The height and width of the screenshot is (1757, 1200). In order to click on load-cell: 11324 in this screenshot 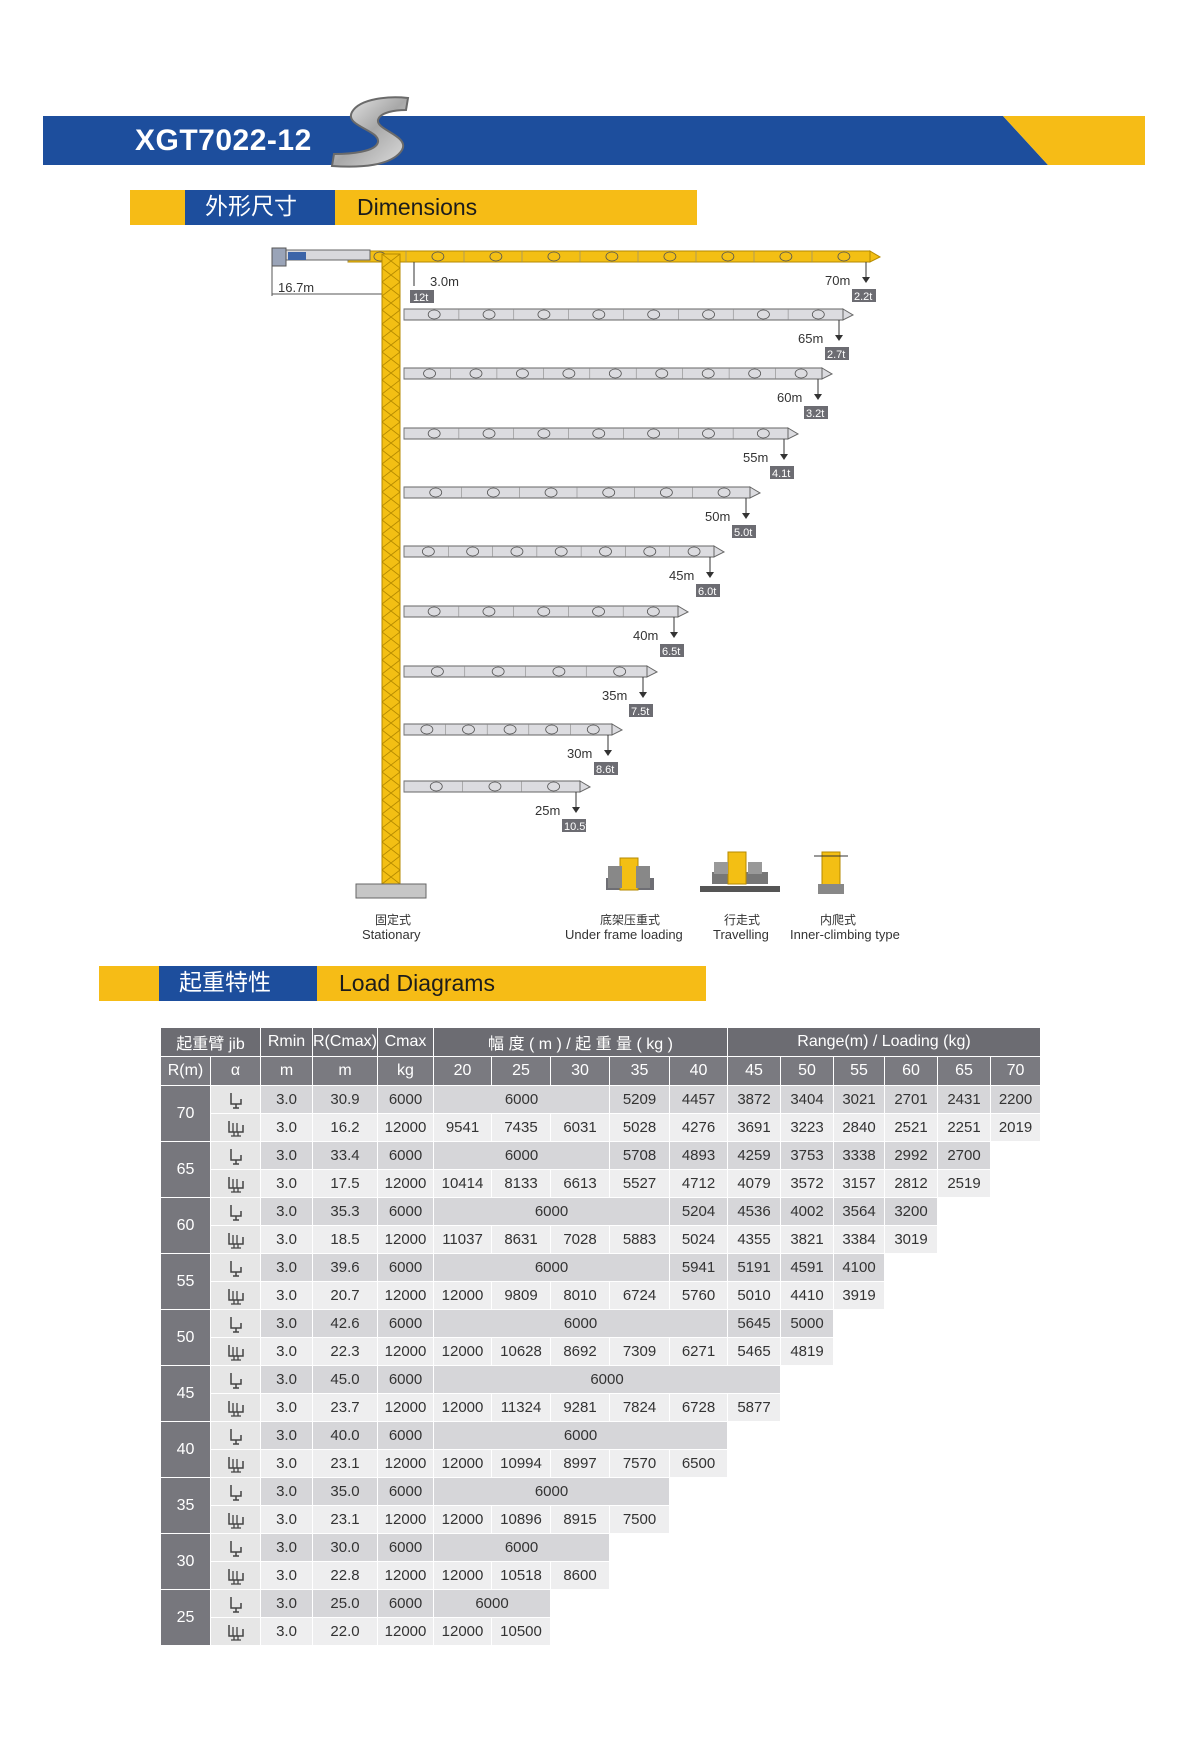, I will do `click(521, 1407)`.